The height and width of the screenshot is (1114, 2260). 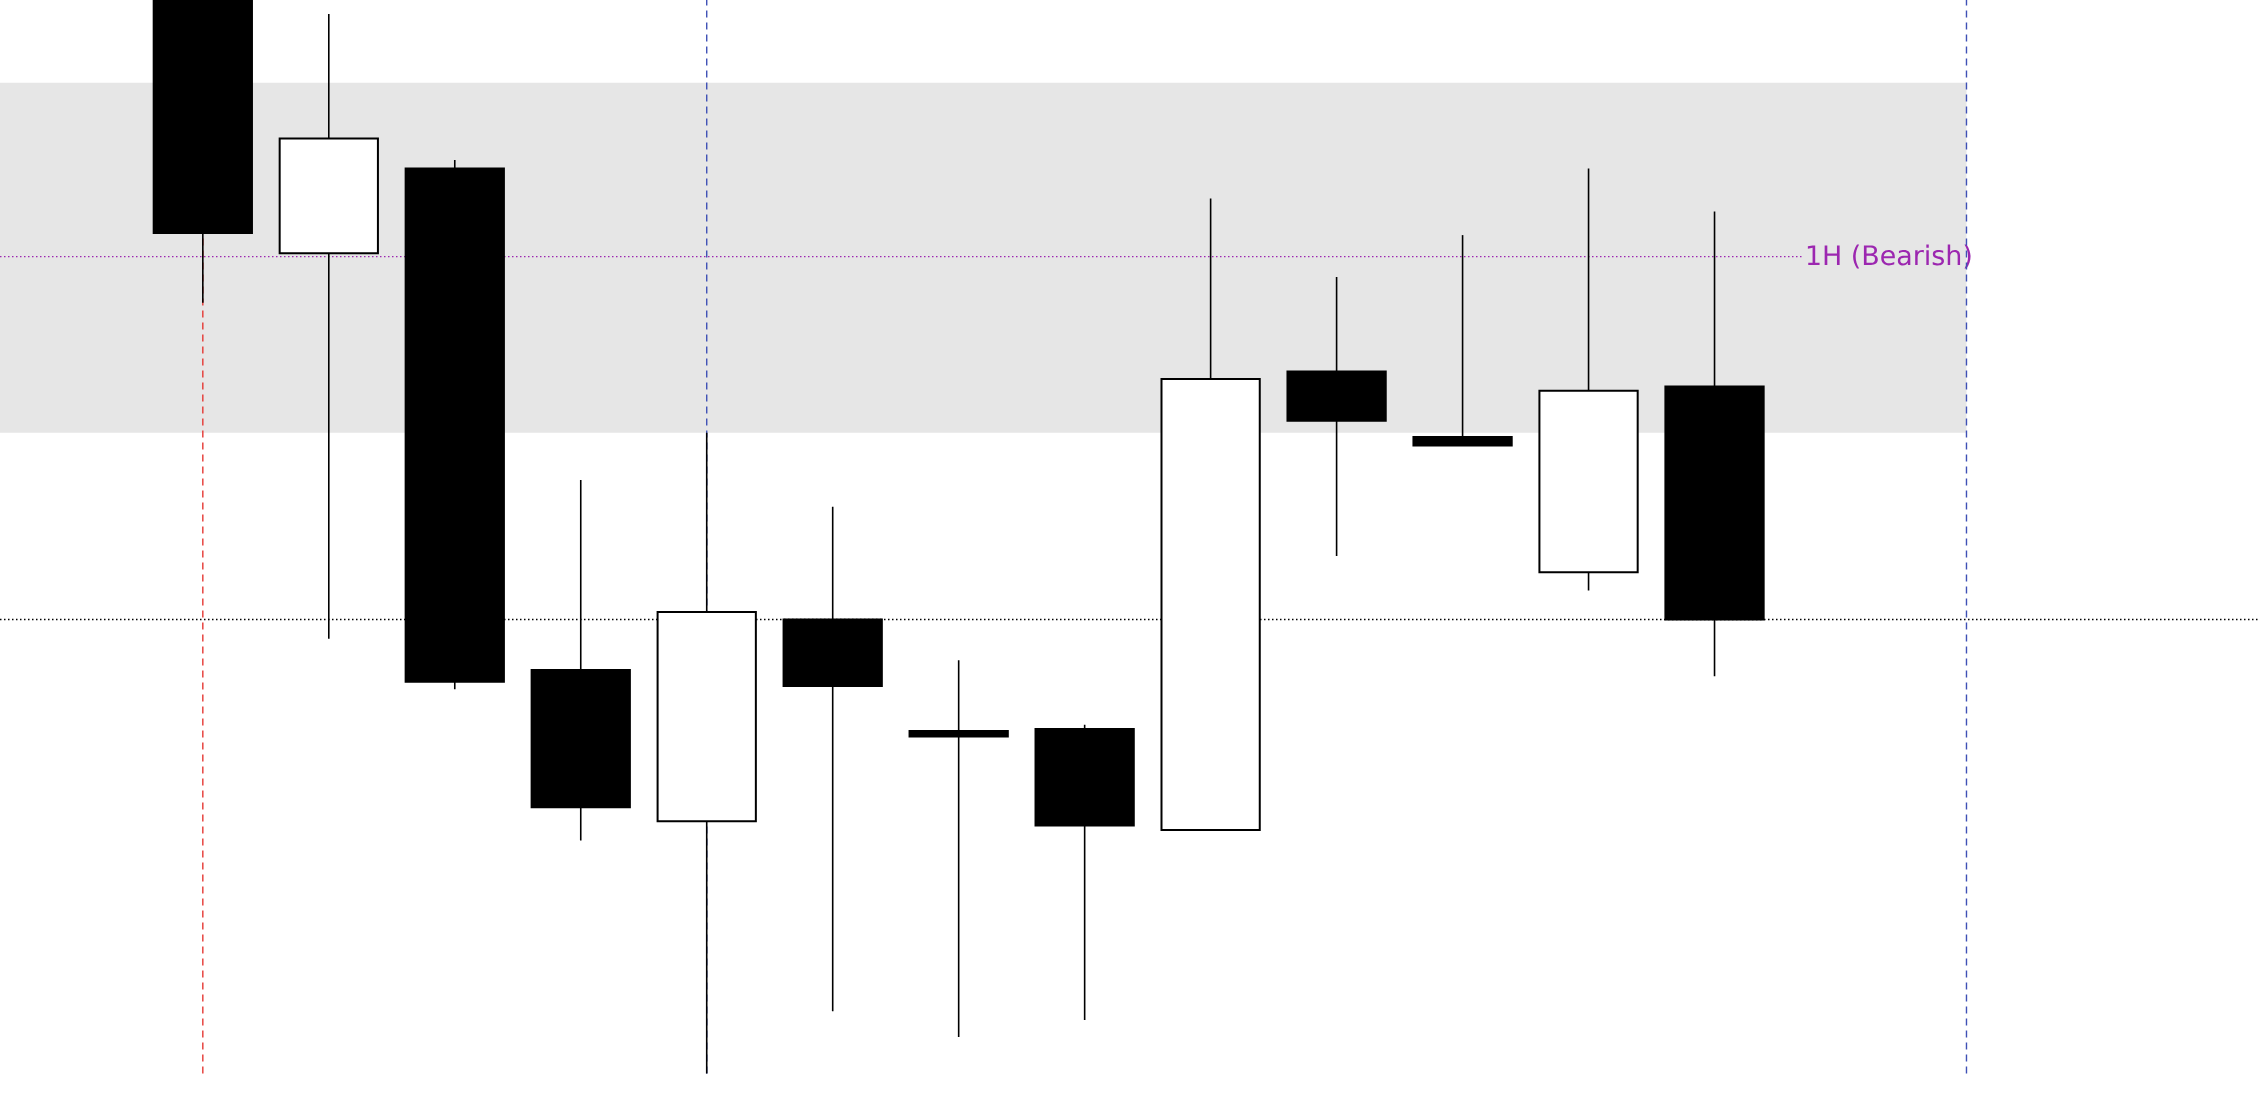 What do you see at coordinates (1889, 256) in the screenshot?
I see `ref-line-label: 1H (Bearish)` at bounding box center [1889, 256].